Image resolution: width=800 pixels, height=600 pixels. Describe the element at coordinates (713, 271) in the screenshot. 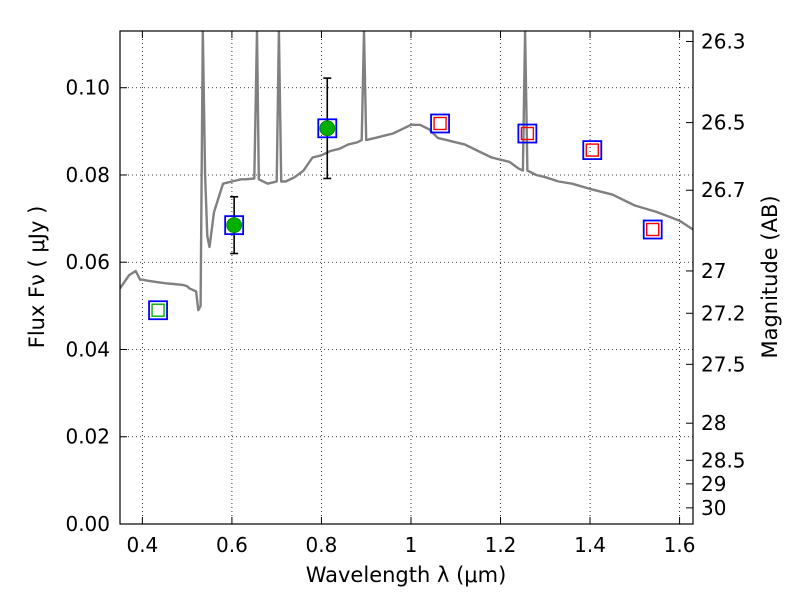

I see `right-tick-label: 27` at that location.